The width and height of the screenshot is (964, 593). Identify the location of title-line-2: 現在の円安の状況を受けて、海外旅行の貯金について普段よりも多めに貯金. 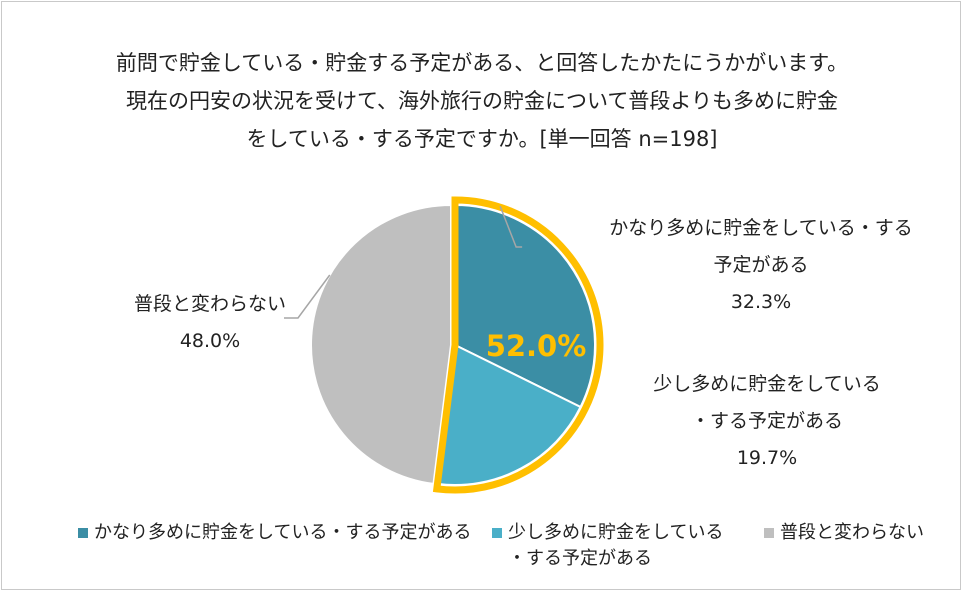
(482, 101).